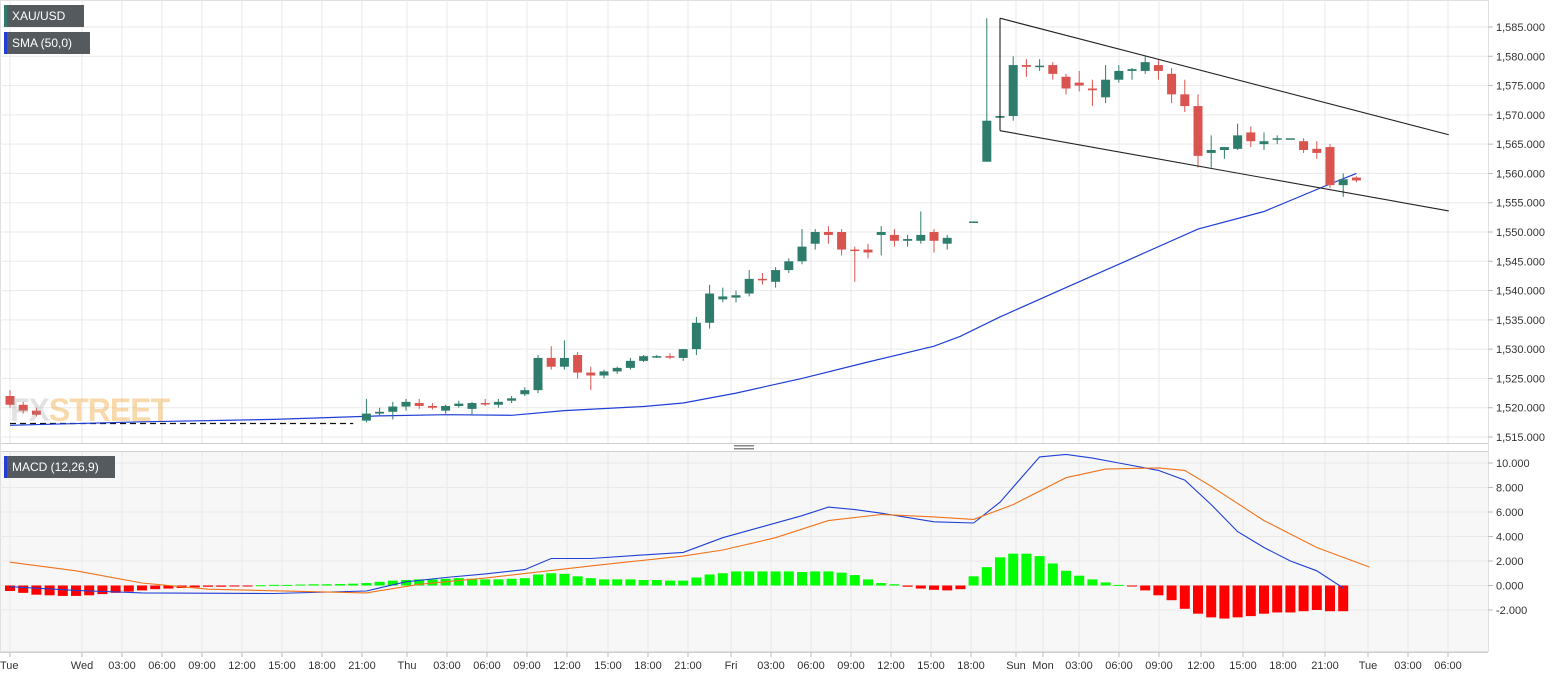  I want to click on x-tick-label: Mon, so click(1042, 666).